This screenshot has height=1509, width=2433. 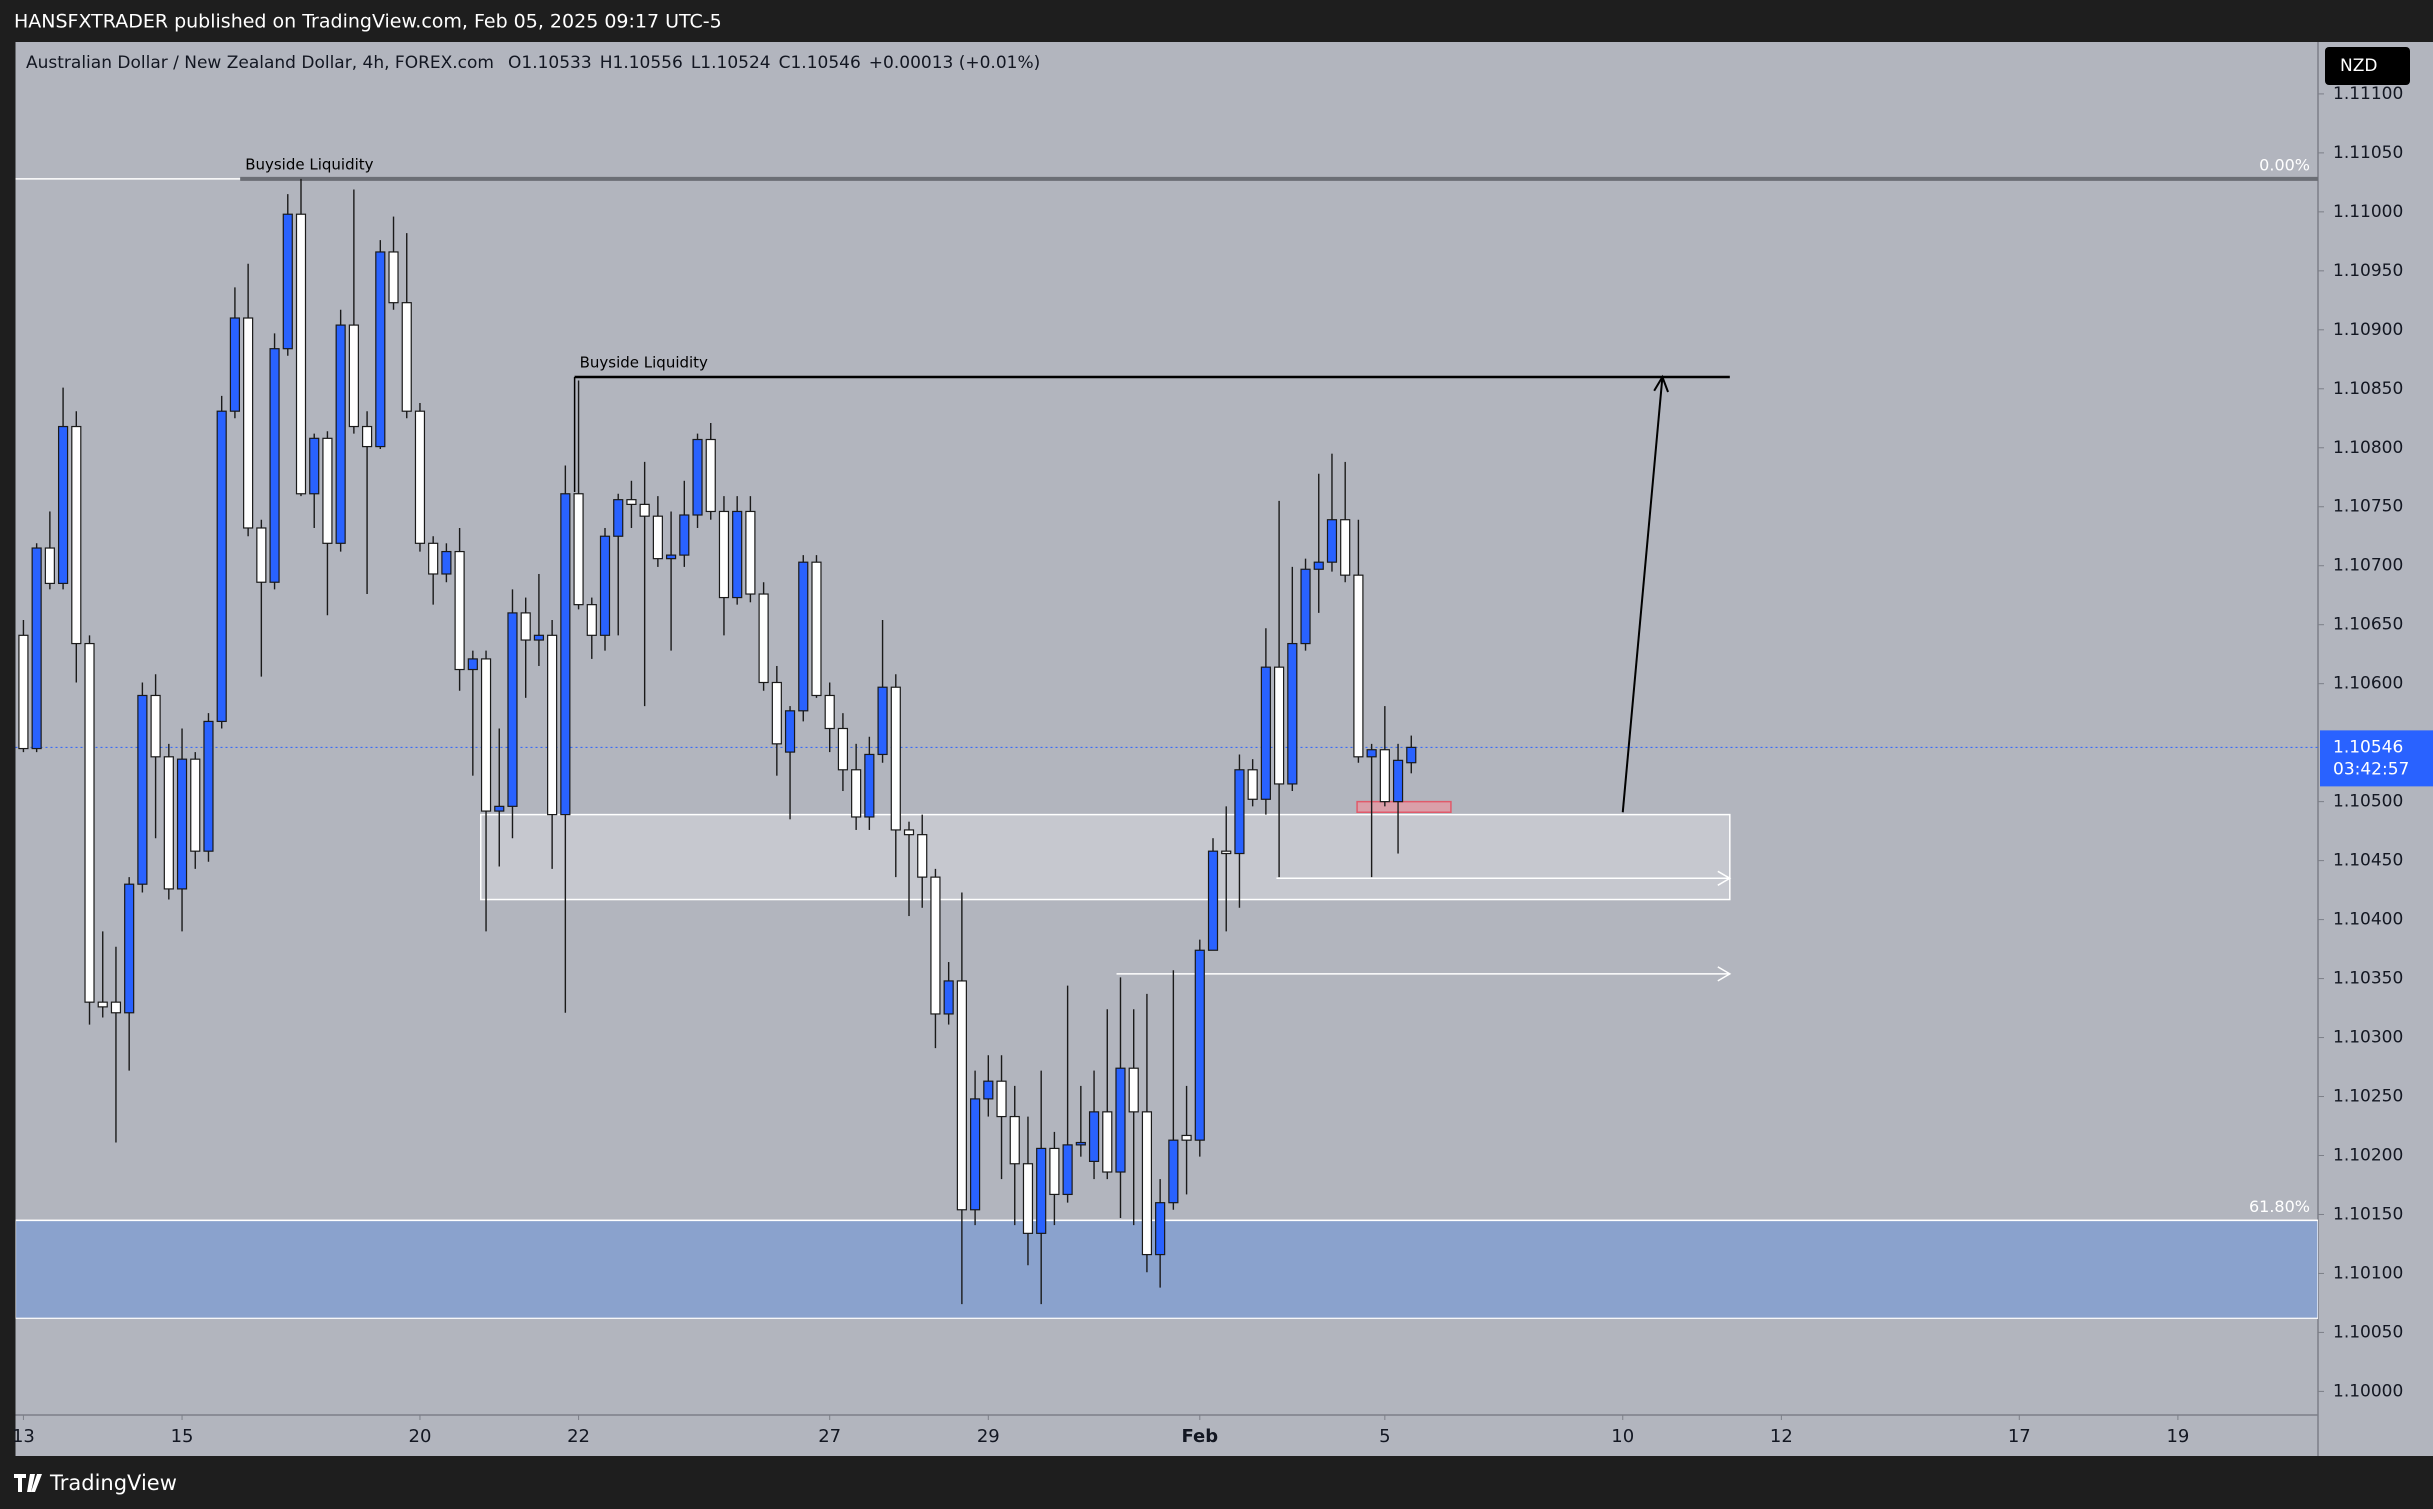 What do you see at coordinates (1642, 594) in the screenshot?
I see `projection-arrow` at bounding box center [1642, 594].